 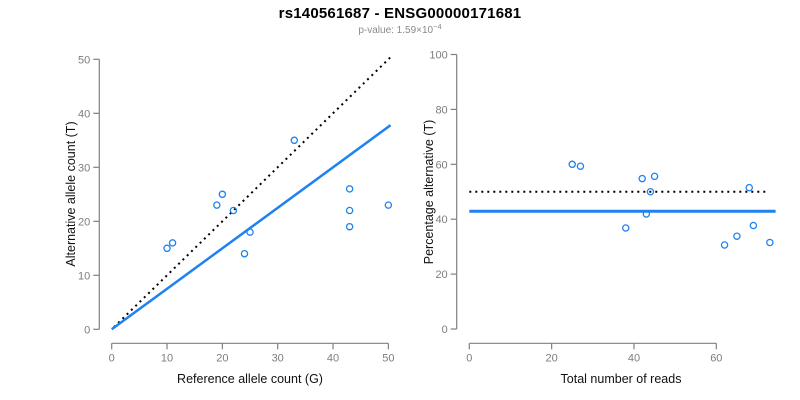 I want to click on y-tick-label: 30, so click(x=84, y=168).